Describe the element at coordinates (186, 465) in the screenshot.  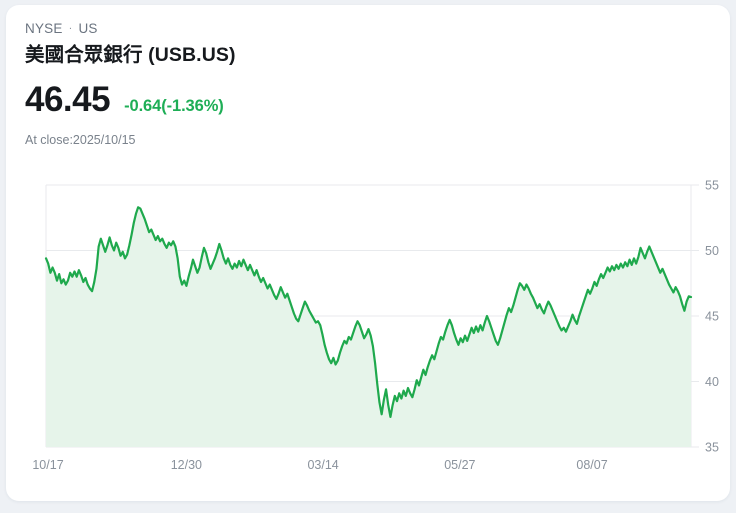
I see `x-axis-tick-label: 12/30` at that location.